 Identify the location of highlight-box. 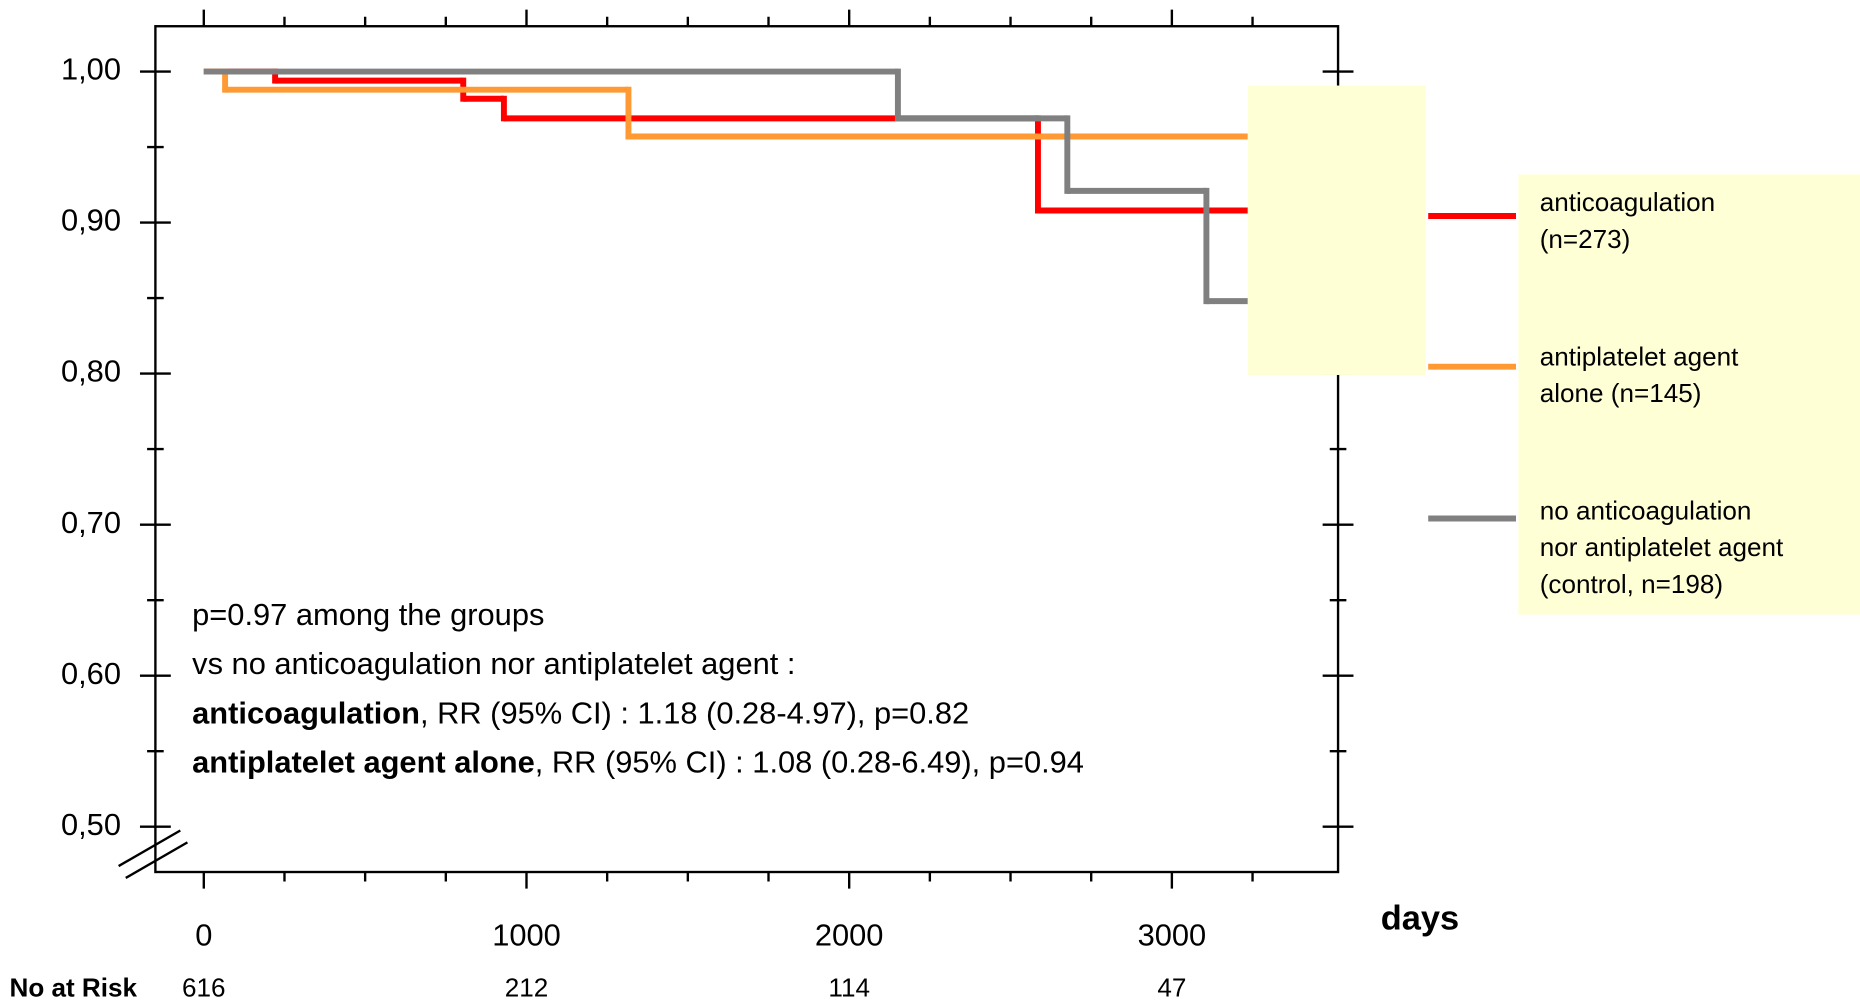
(1336, 230).